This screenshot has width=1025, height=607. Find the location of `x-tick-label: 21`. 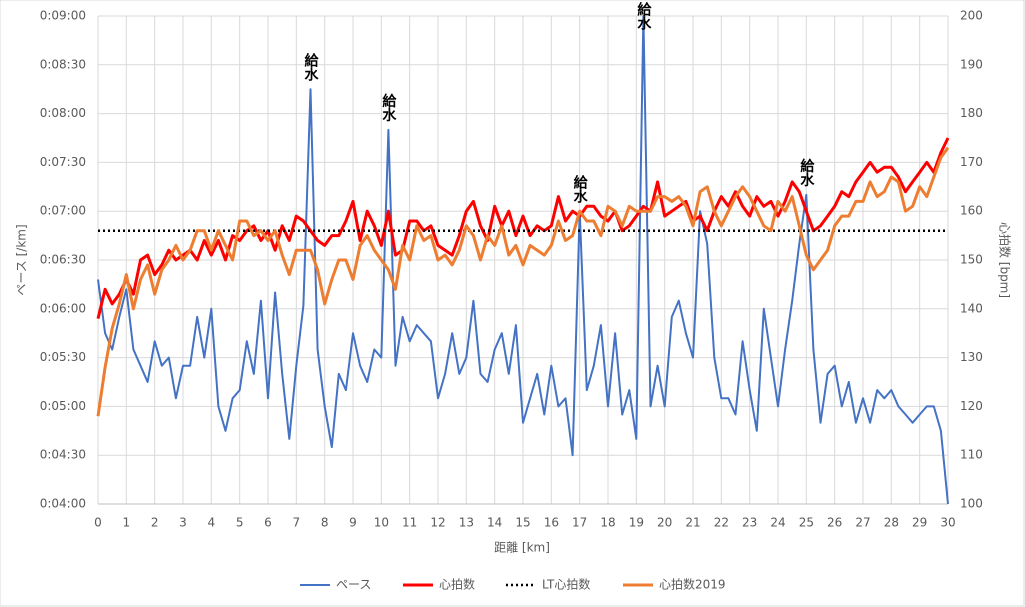

x-tick-label: 21 is located at coordinates (692, 523).